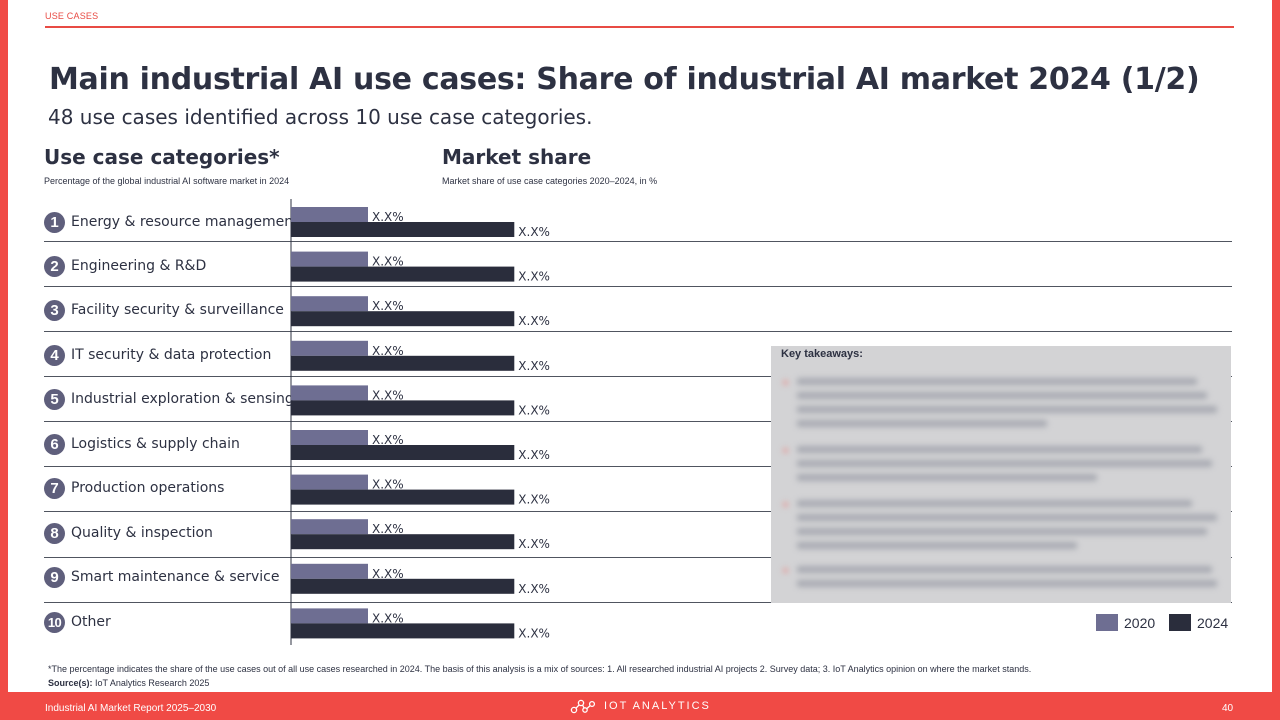  Describe the element at coordinates (388, 217) in the screenshot. I see `bar-label-2020-1: X.X%` at that location.